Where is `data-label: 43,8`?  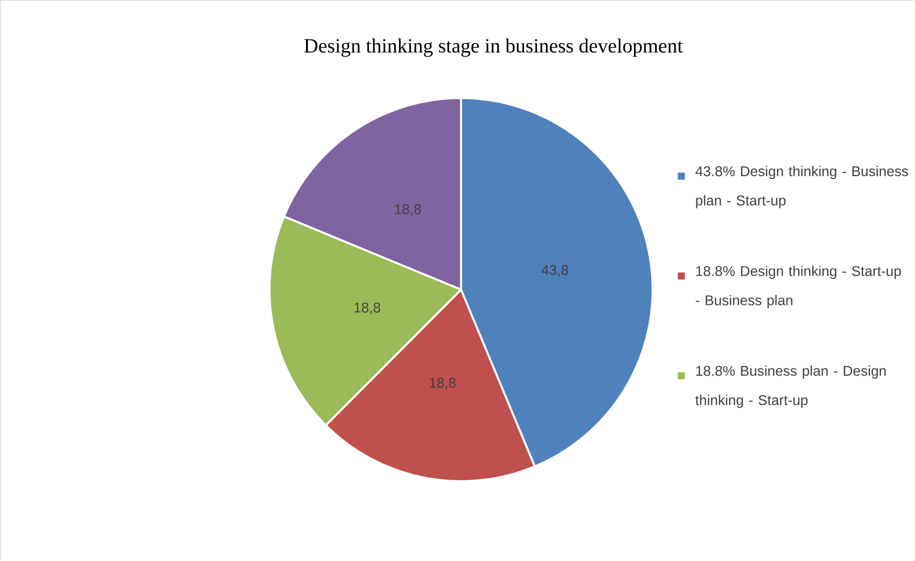
data-label: 43,8 is located at coordinates (555, 270).